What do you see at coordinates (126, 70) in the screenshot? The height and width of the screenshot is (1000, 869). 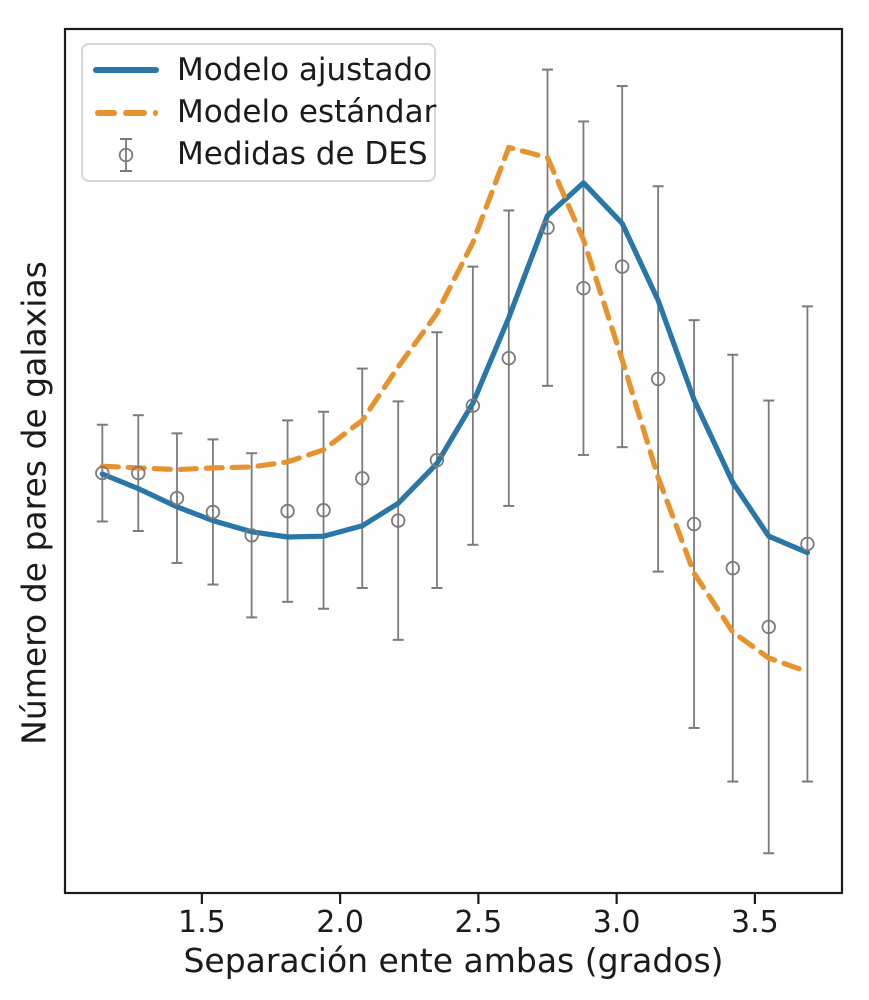 I see `solid-line-swatch-icon` at bounding box center [126, 70].